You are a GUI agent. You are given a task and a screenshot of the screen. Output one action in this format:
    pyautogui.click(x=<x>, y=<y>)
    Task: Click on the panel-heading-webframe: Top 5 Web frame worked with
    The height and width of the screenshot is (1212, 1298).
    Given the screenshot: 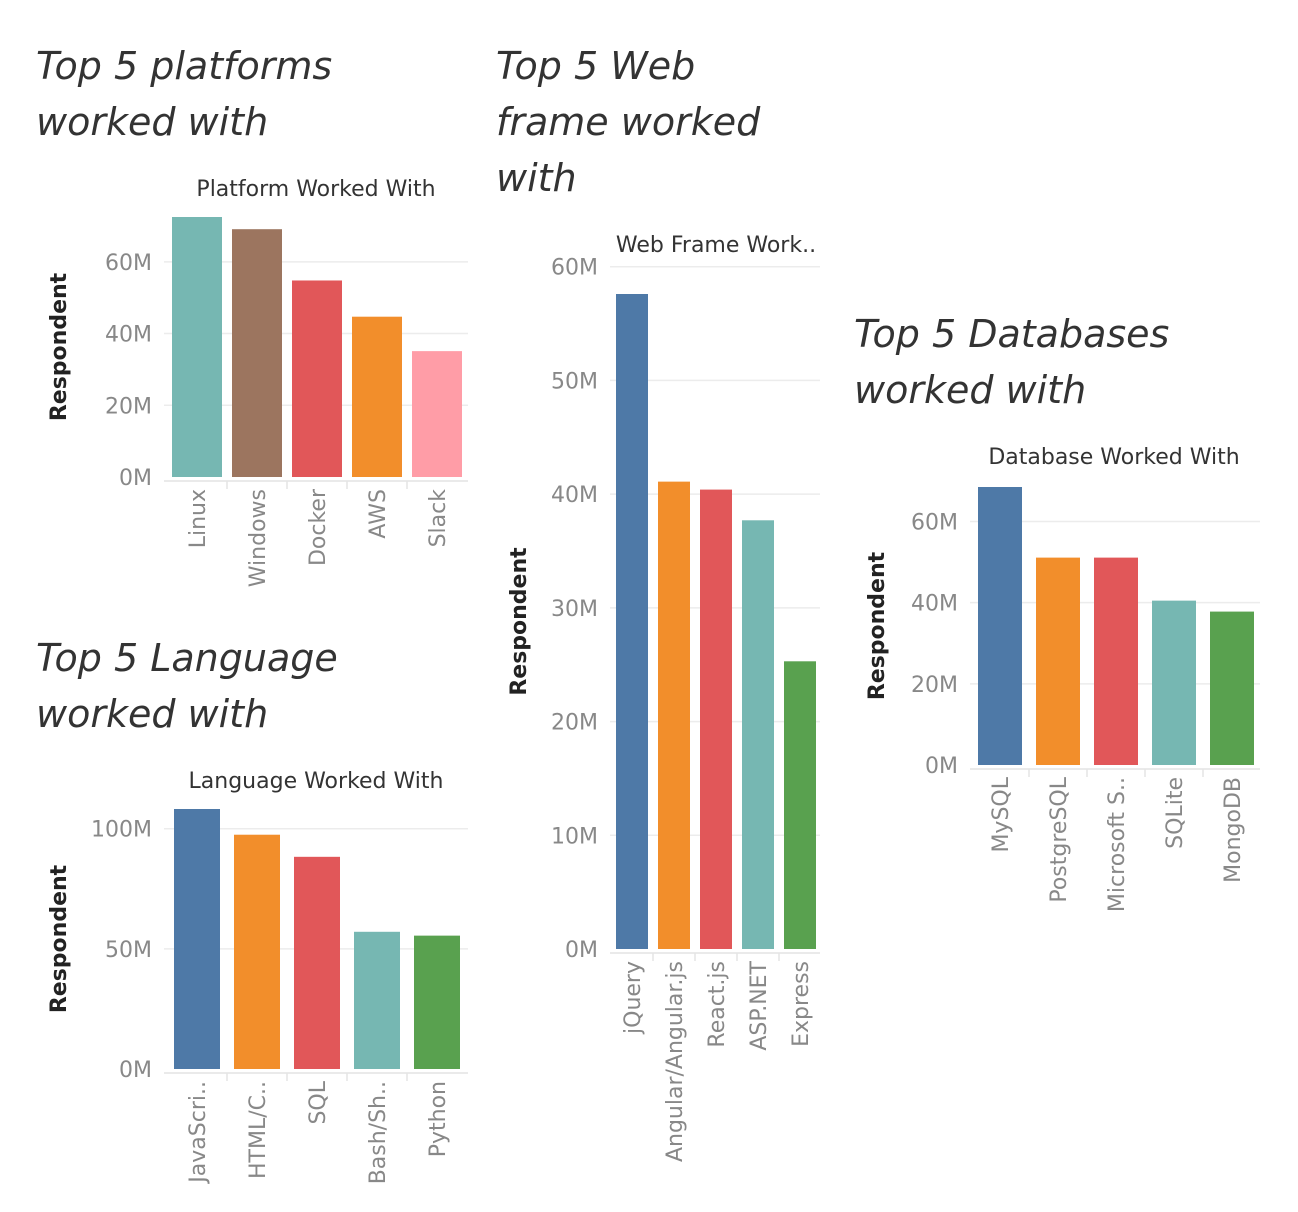 What is the action you would take?
    pyautogui.click(x=628, y=122)
    